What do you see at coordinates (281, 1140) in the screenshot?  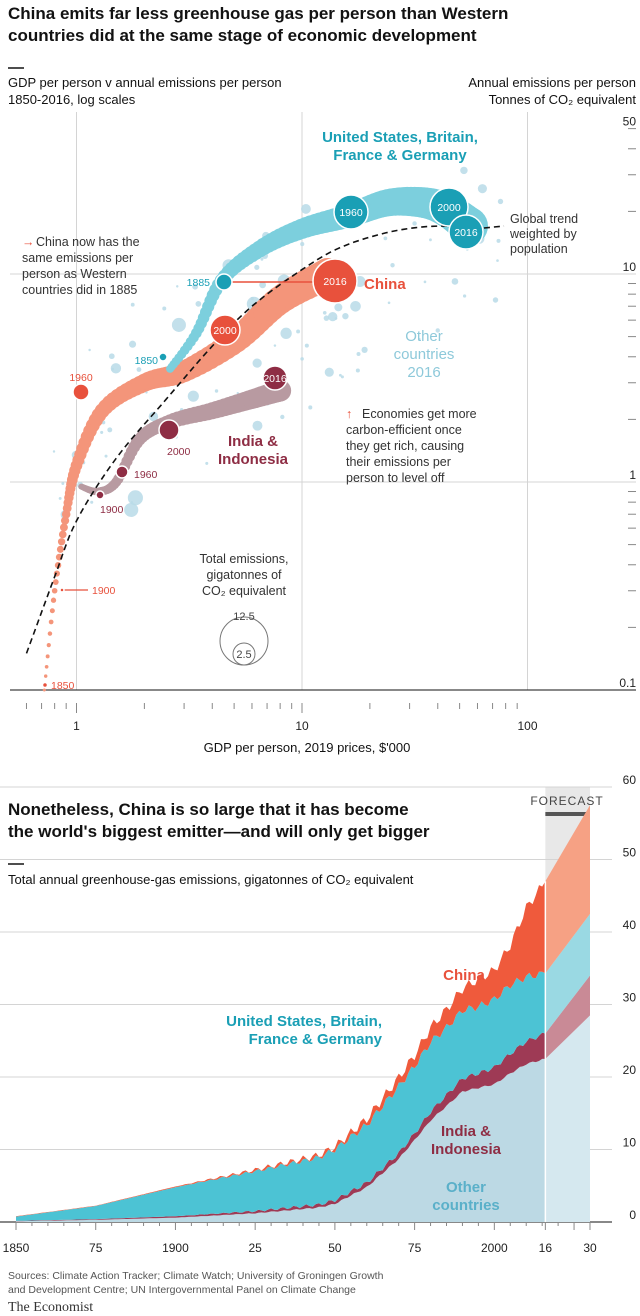 I see `other-area` at bounding box center [281, 1140].